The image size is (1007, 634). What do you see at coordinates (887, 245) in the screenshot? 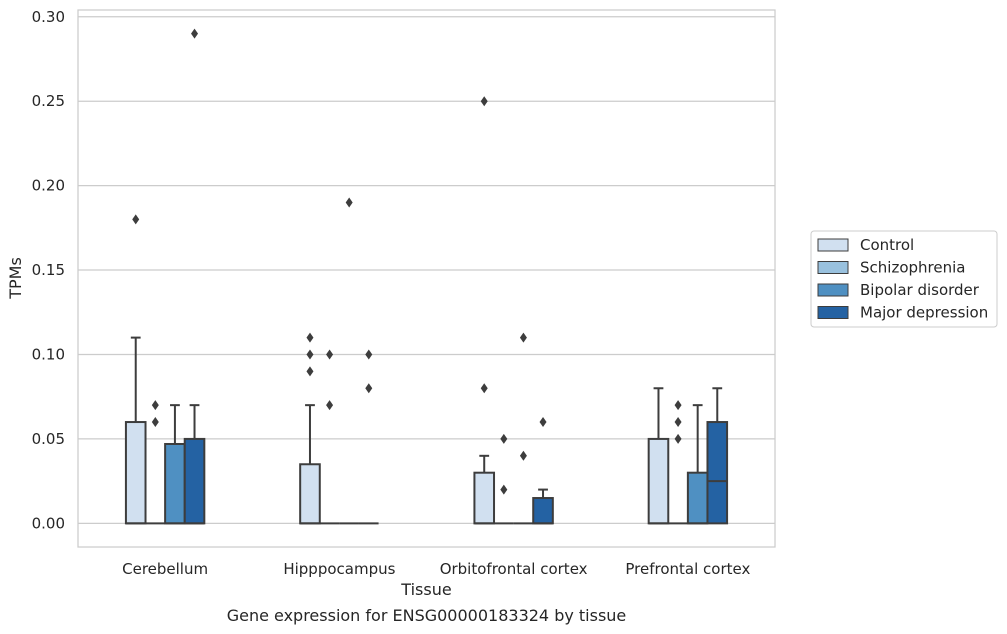
I see `legend-label: Control` at bounding box center [887, 245].